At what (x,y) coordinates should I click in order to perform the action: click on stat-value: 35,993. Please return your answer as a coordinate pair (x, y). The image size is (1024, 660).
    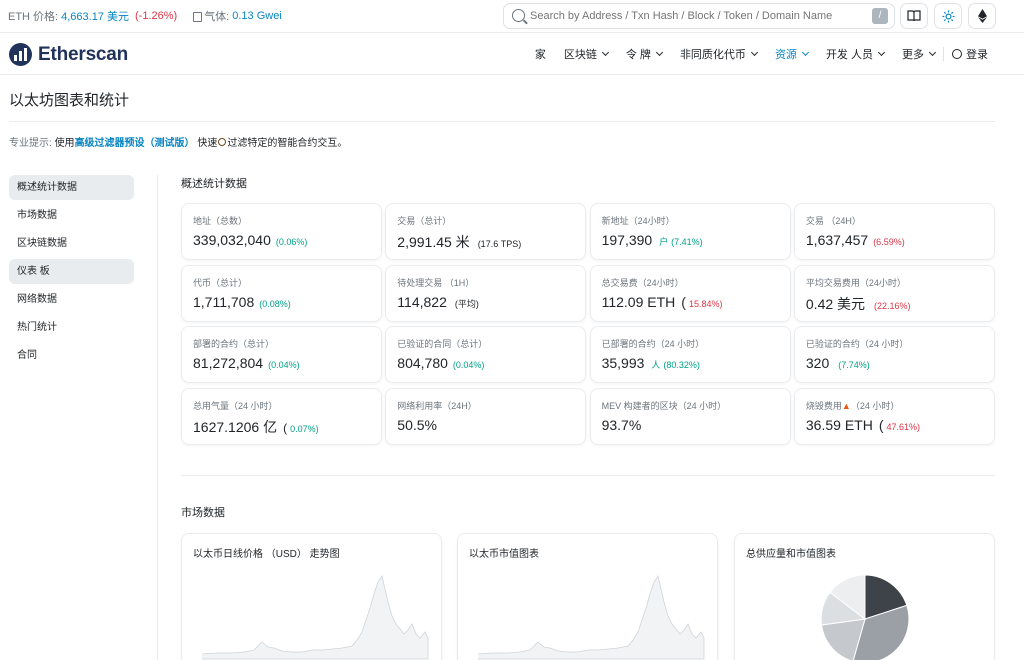
    Looking at the image, I should click on (623, 363).